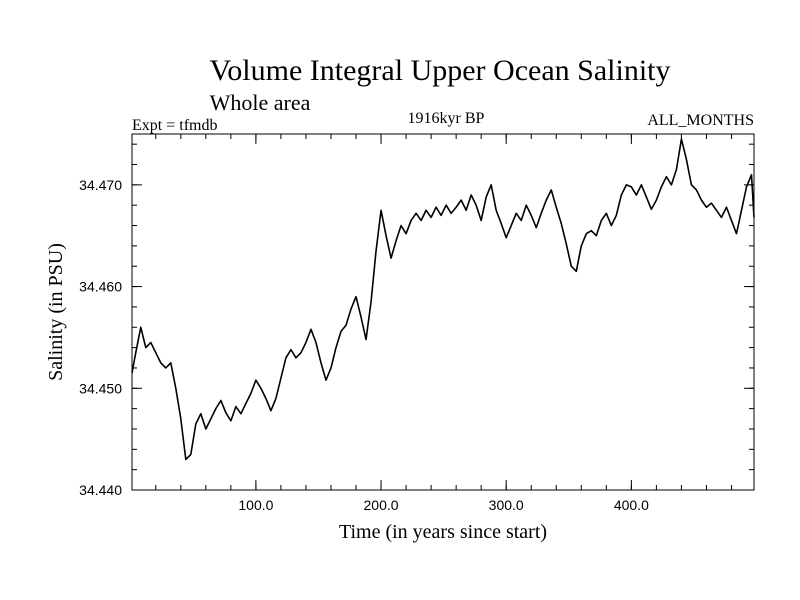 Image resolution: width=800 pixels, height=600 pixels. I want to click on y-tick-label: 34.450, so click(100, 388).